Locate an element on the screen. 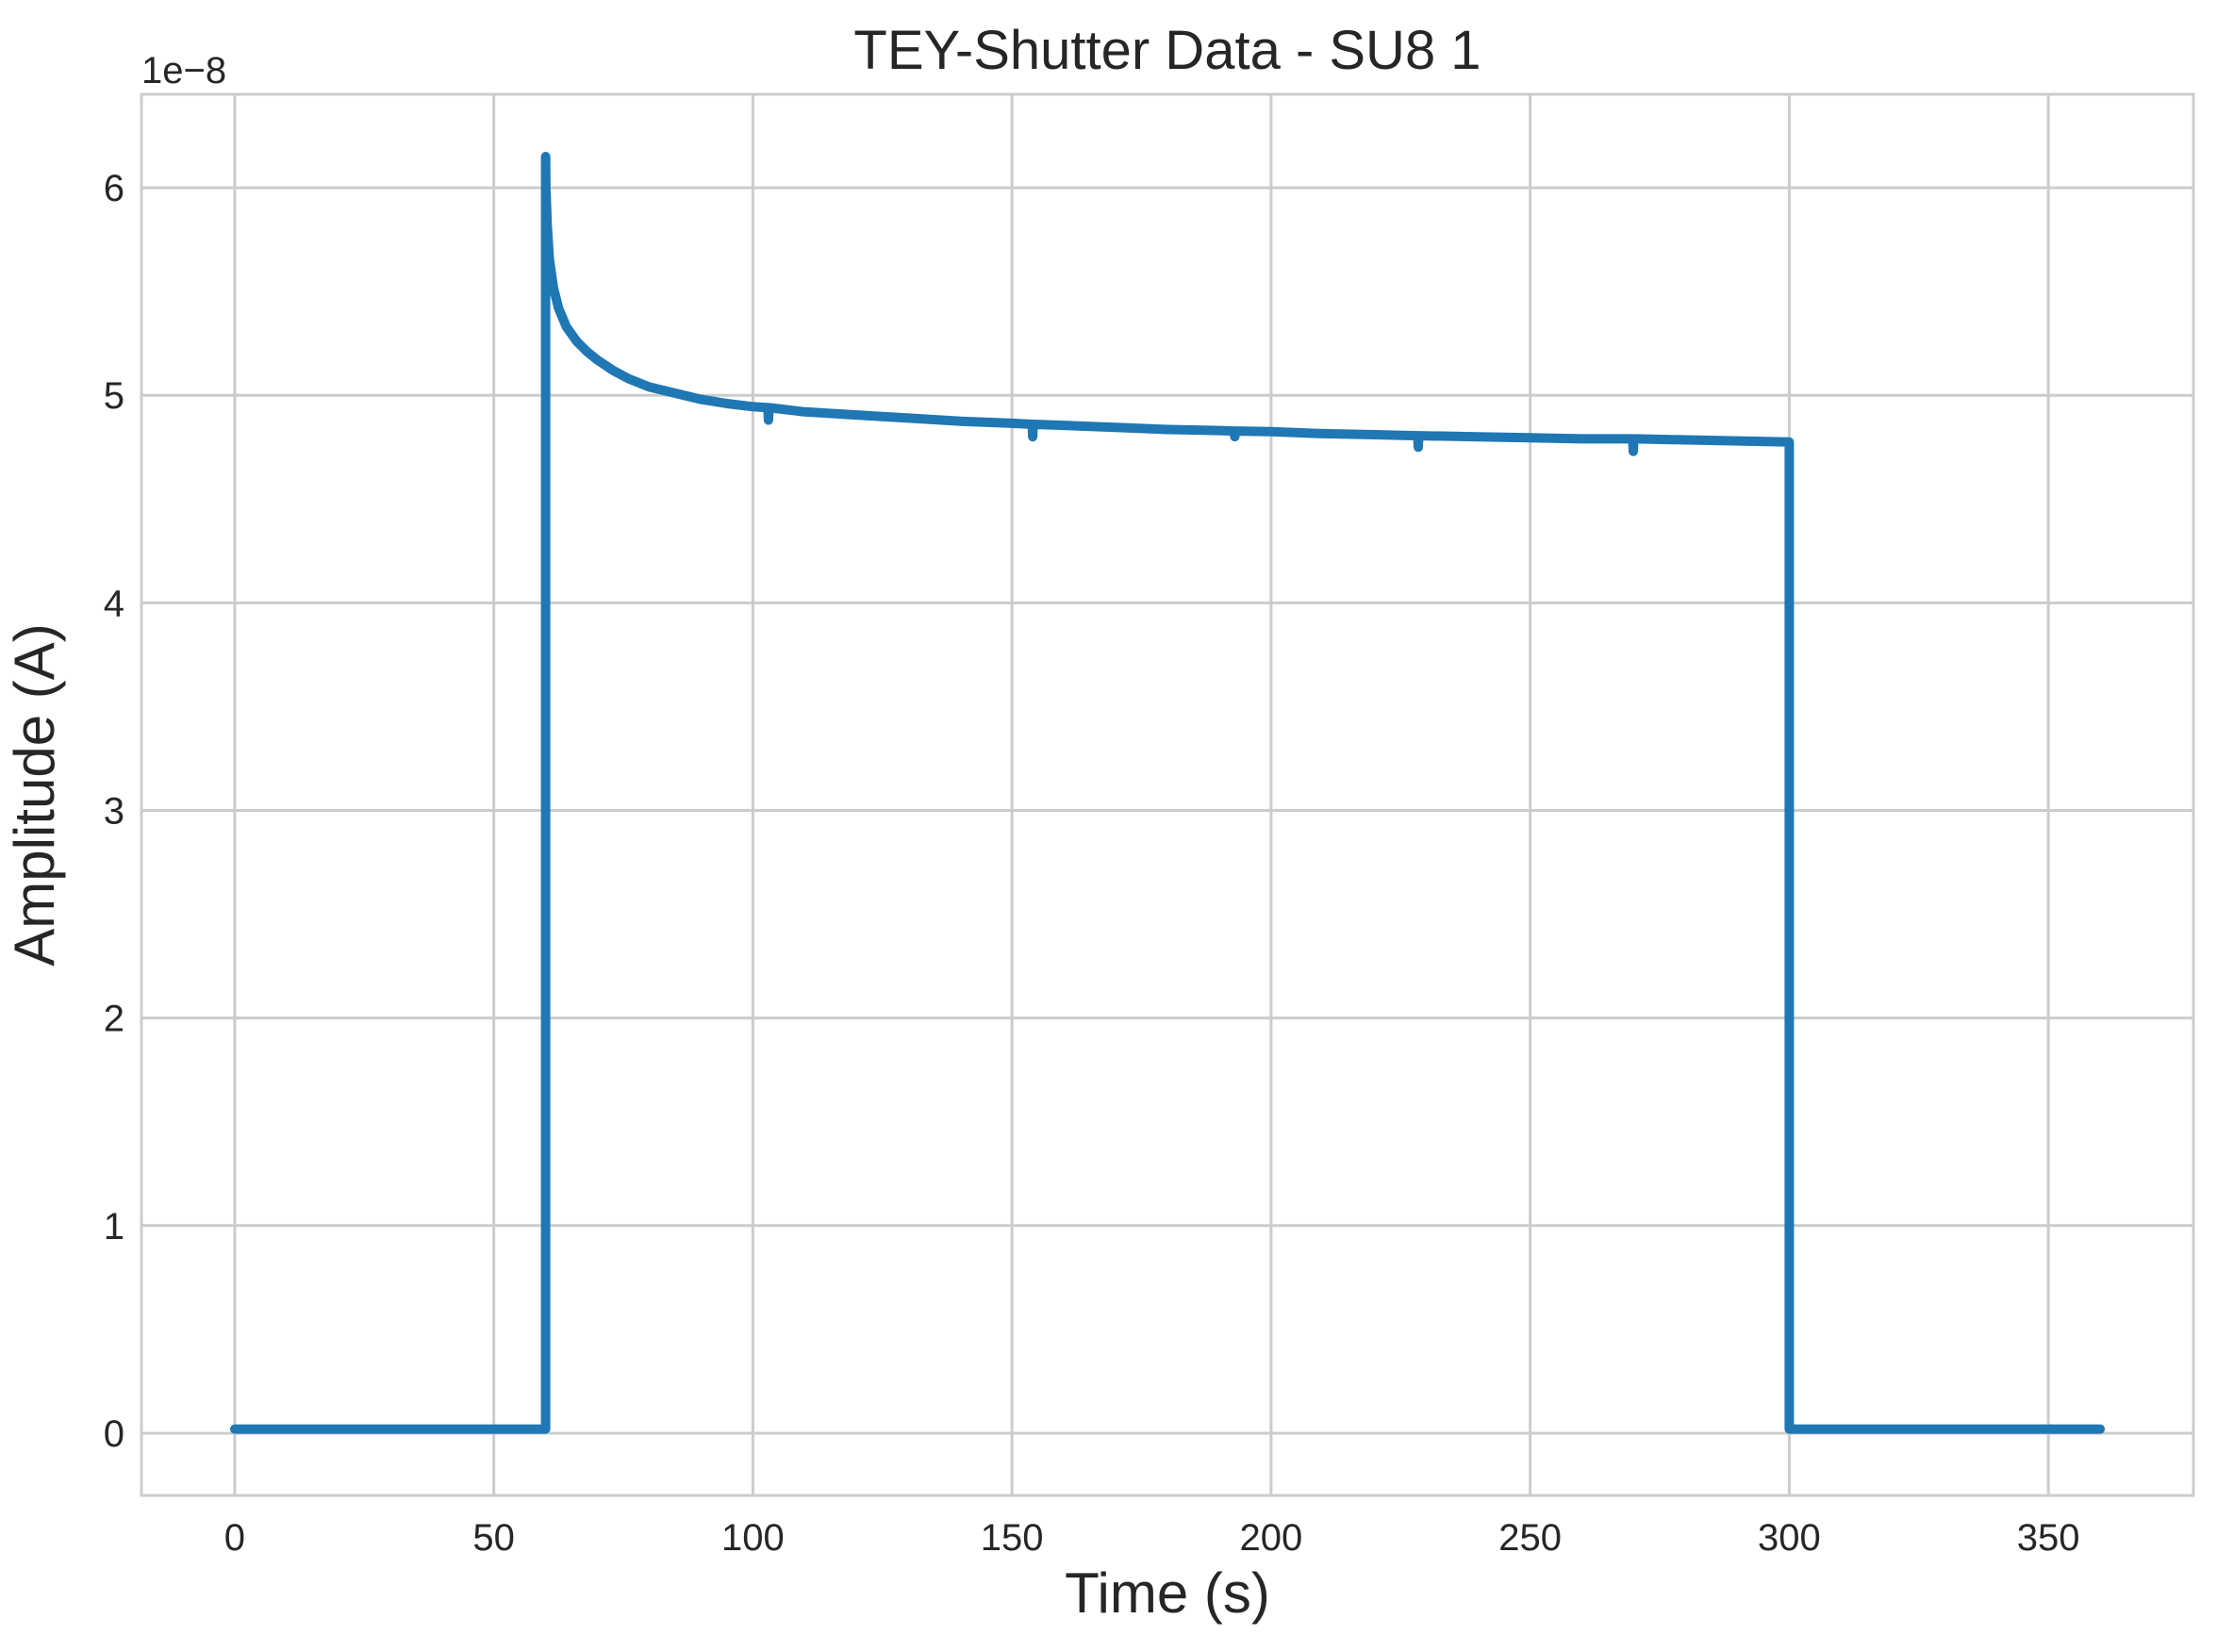 The image size is (2217, 1652). x-tick-label: 0 is located at coordinates (234, 1538).